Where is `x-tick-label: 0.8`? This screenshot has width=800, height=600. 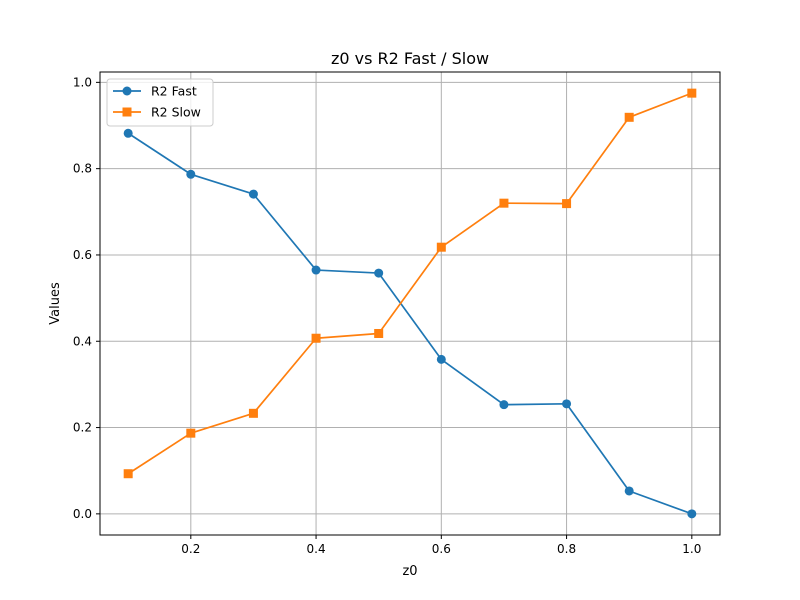
x-tick-label: 0.8 is located at coordinates (566, 549).